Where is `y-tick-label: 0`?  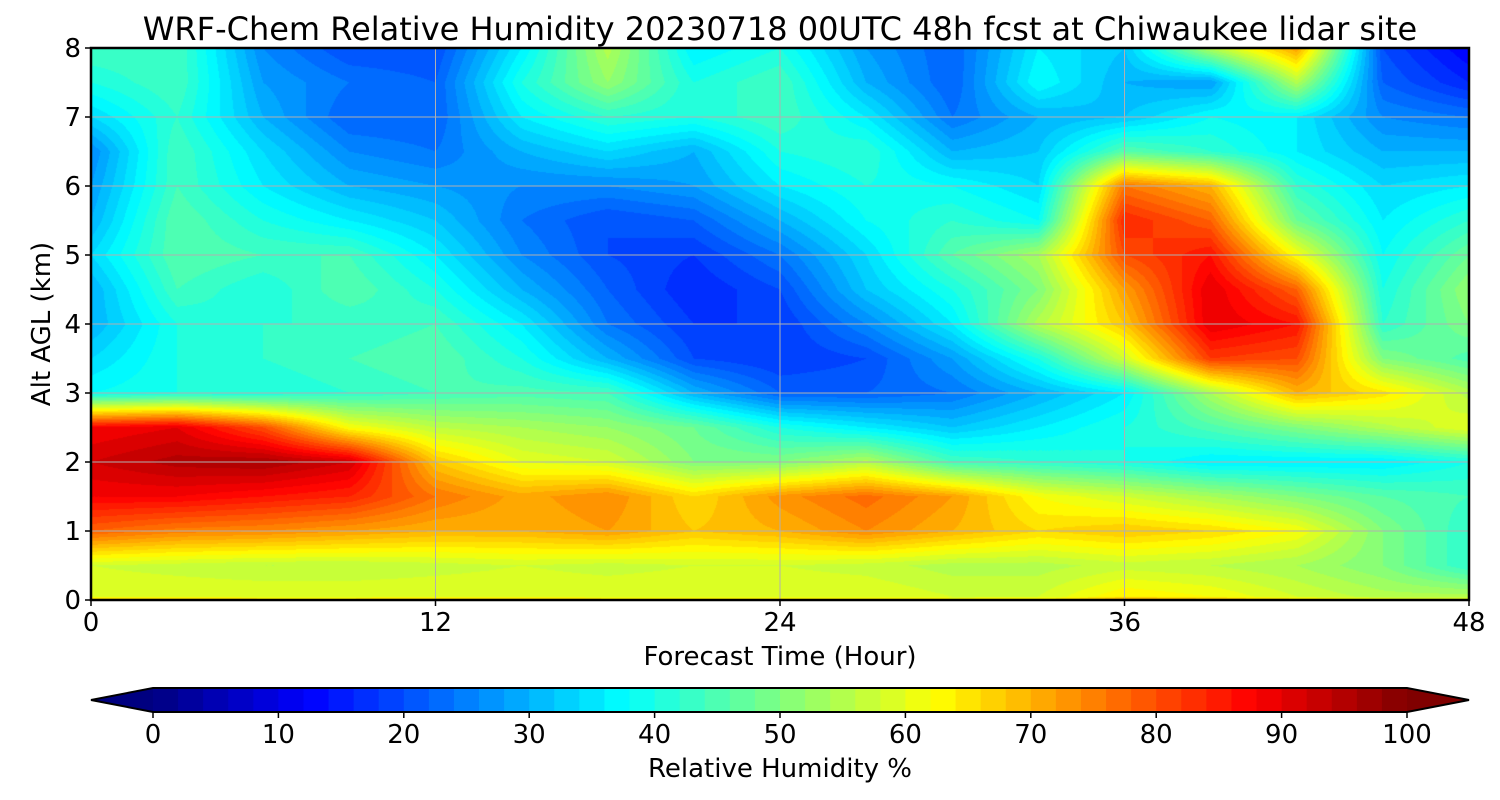 y-tick-label: 0 is located at coordinates (72, 601).